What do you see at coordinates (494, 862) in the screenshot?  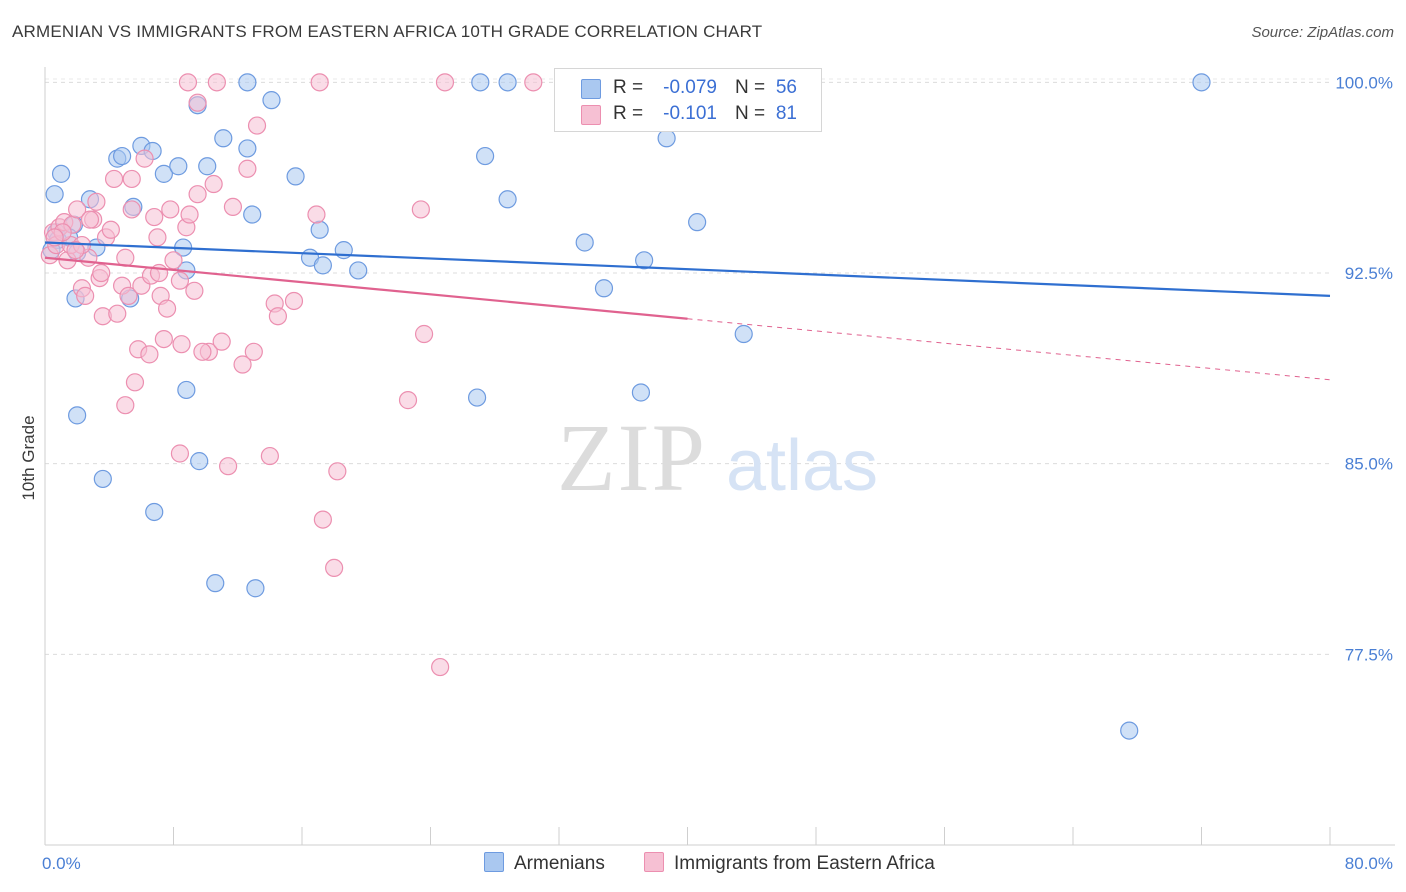 I see `bottom-legend-swatch-armenians` at bounding box center [494, 862].